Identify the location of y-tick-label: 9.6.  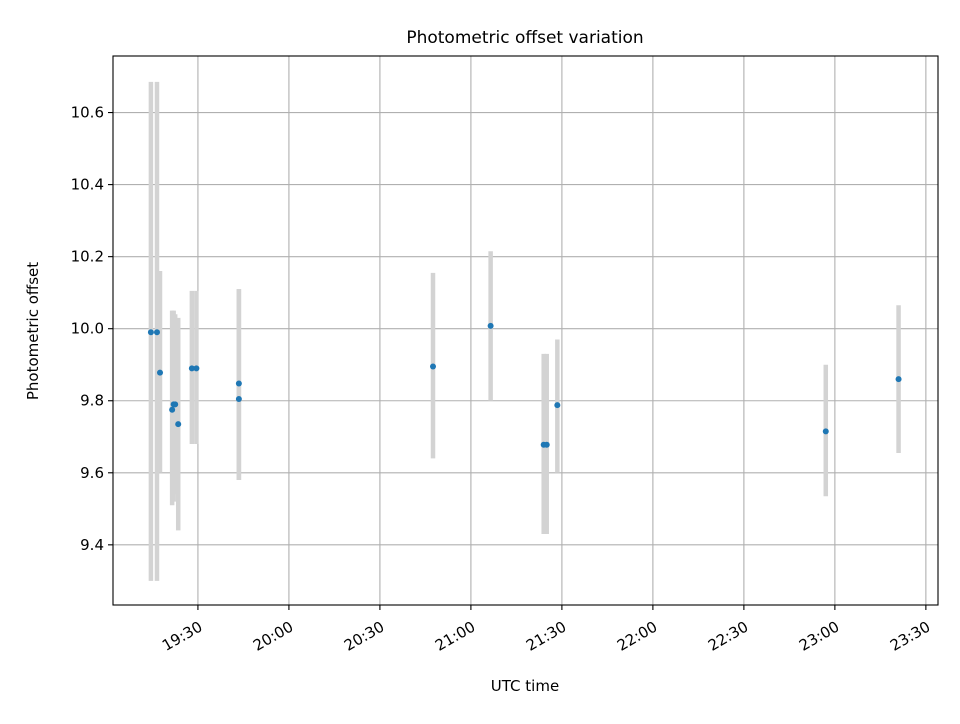
(92, 473).